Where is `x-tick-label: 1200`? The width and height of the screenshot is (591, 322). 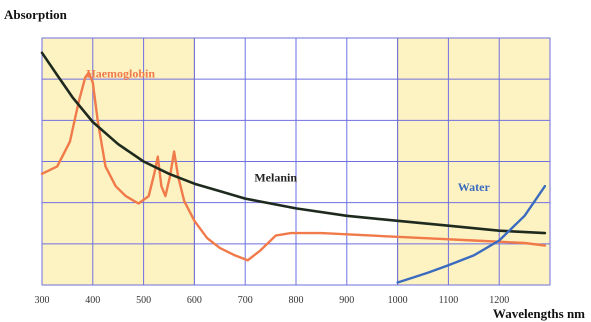 x-tick-label: 1200 is located at coordinates (499, 300).